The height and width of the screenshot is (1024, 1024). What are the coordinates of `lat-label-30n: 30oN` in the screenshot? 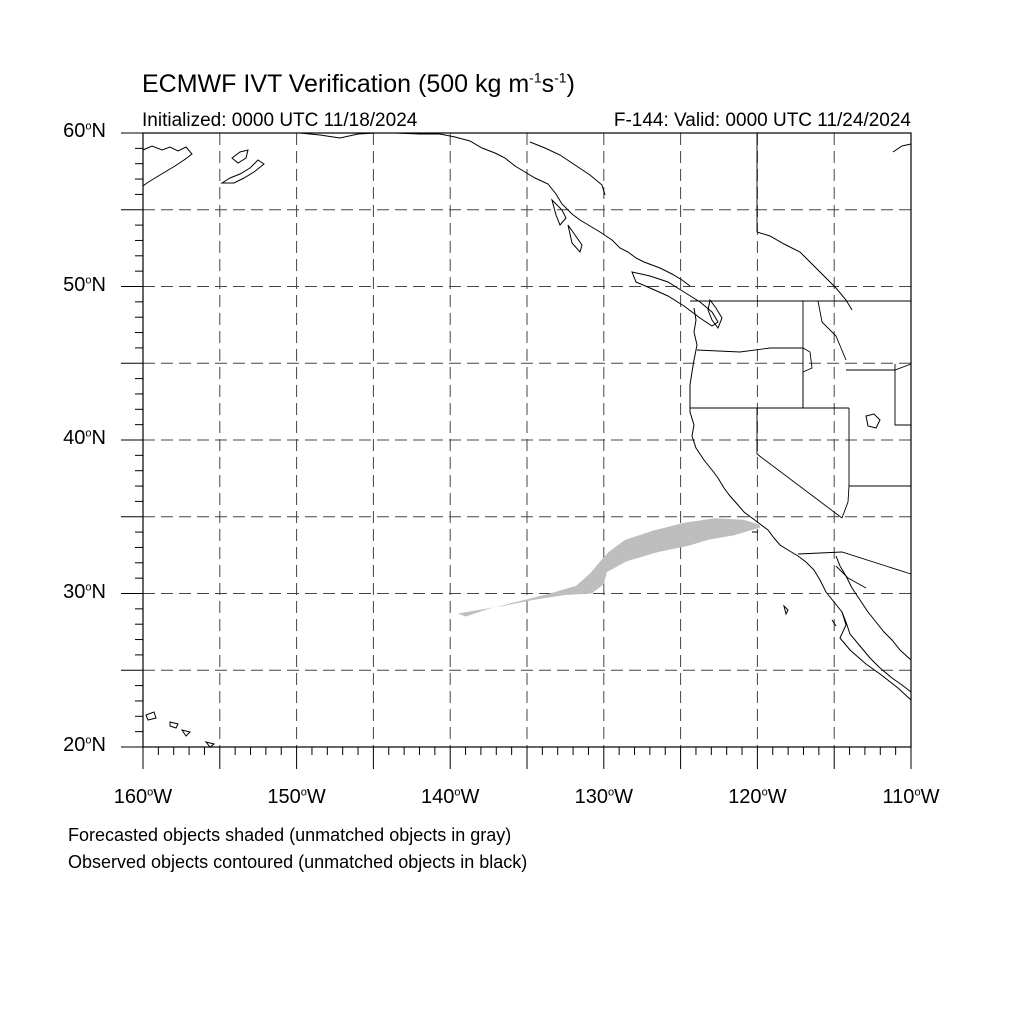 It's located at (84, 591).